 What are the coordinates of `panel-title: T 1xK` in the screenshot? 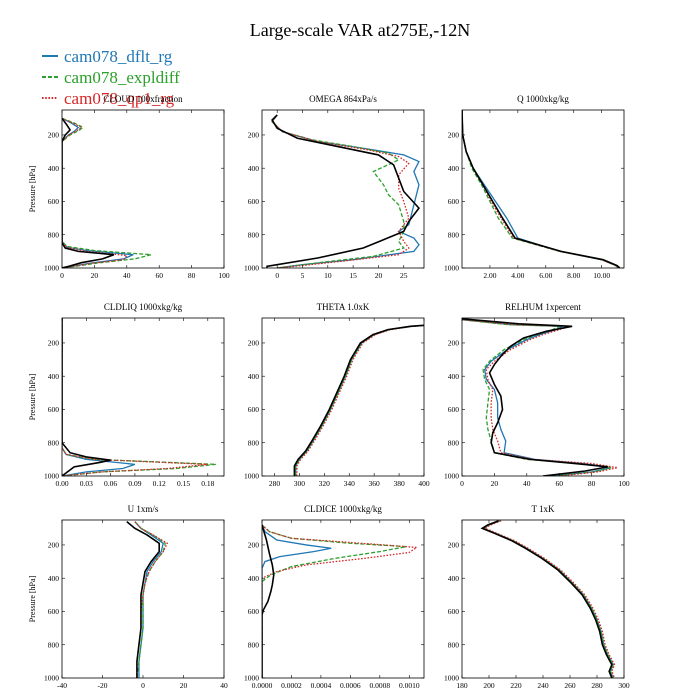 It's located at (543, 509).